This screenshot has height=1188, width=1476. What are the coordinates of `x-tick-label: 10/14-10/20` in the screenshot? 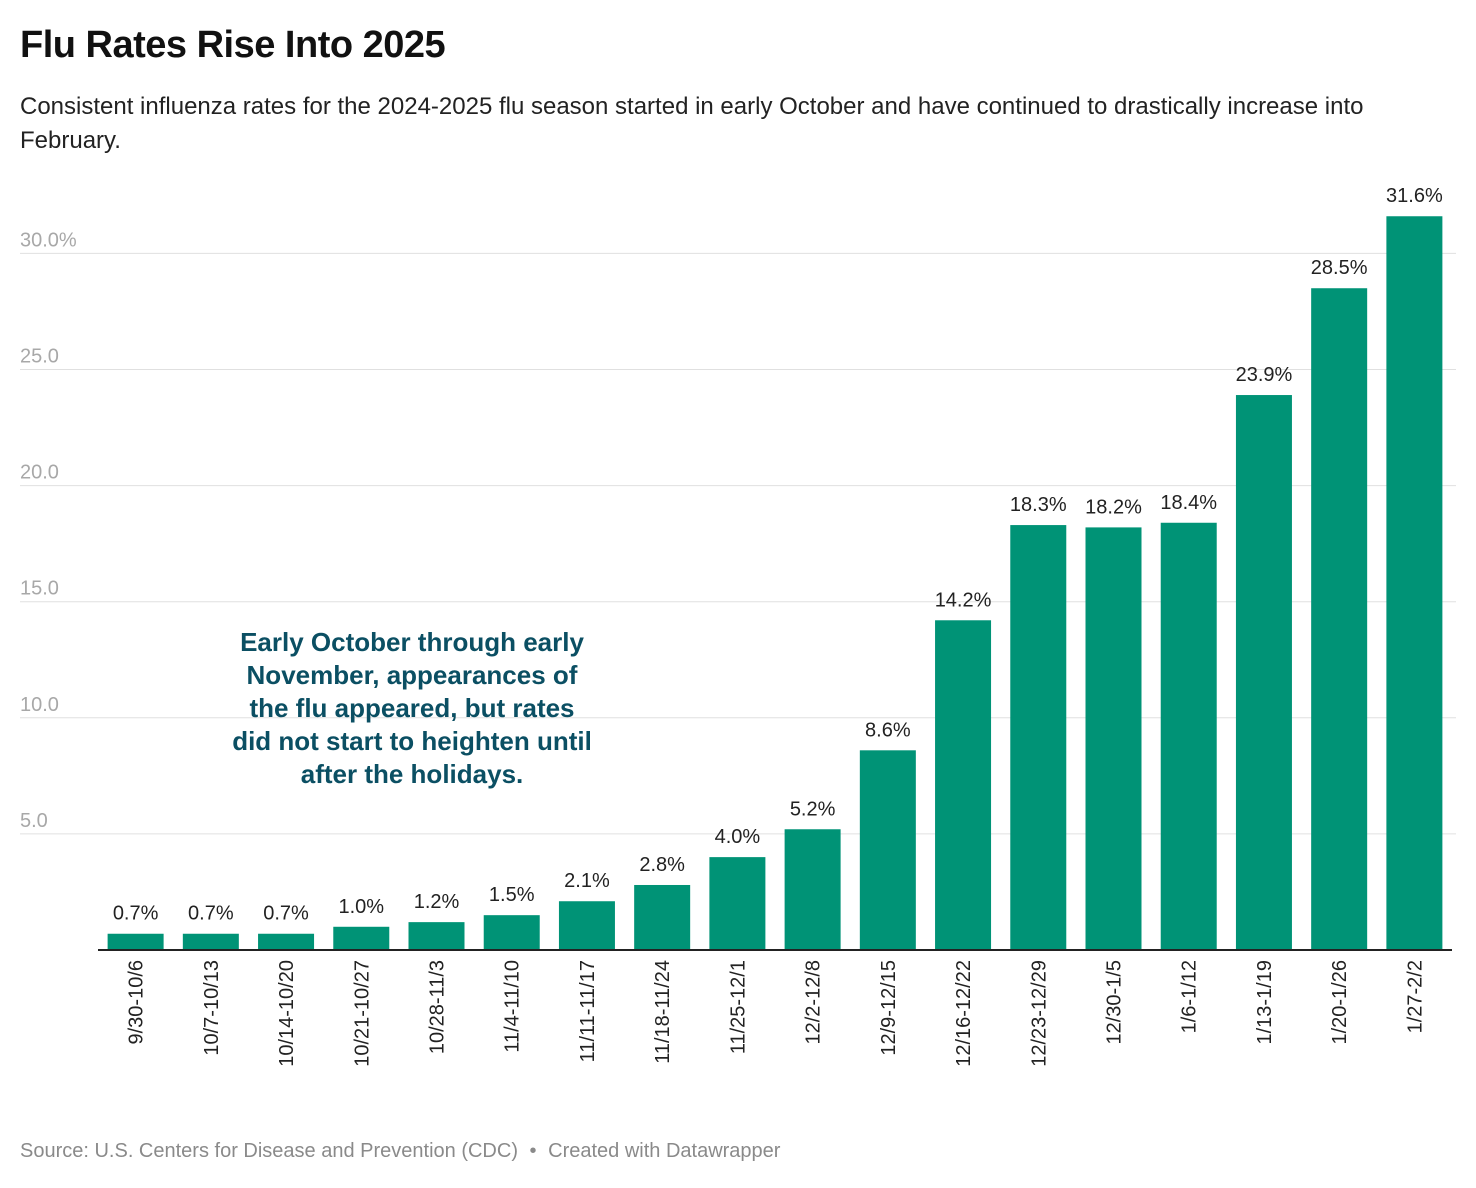 It's located at (287, 1013).